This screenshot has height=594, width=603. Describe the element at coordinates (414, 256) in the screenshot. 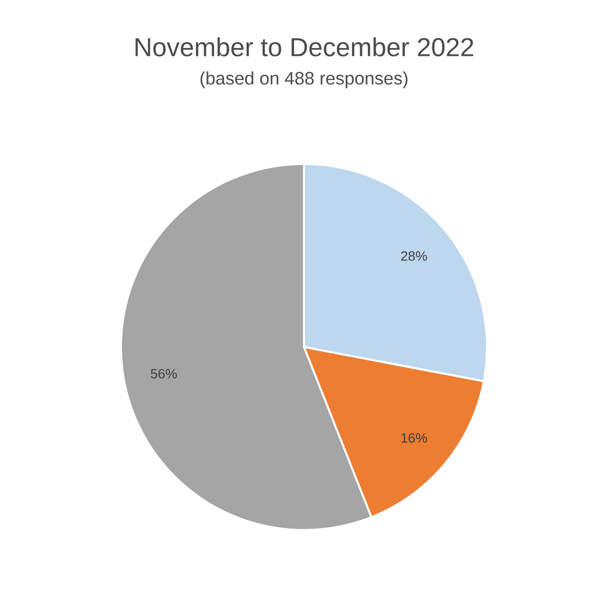

I see `data-label: 28%` at that location.